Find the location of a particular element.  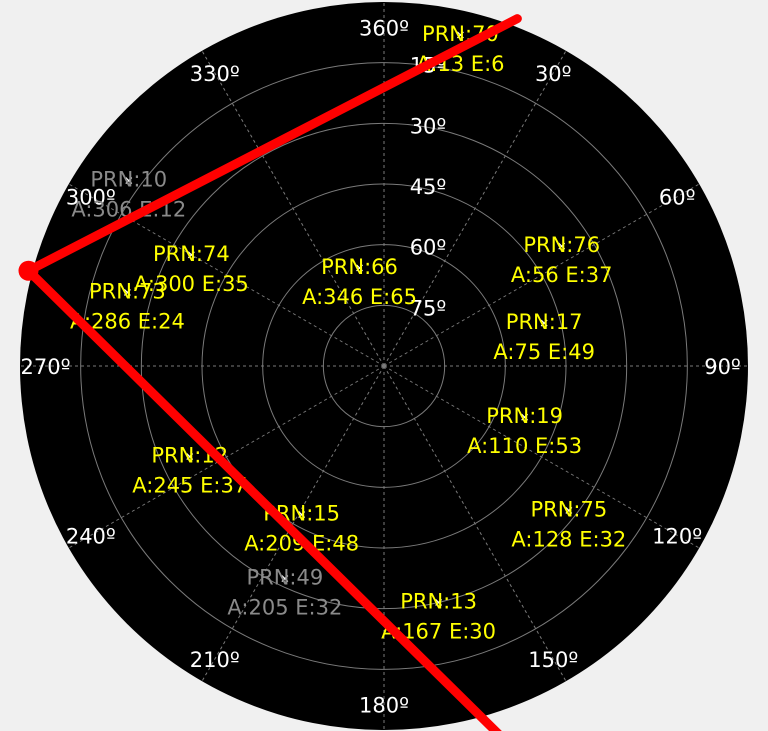

satellite-prn: PRN:10 is located at coordinates (128, 180).